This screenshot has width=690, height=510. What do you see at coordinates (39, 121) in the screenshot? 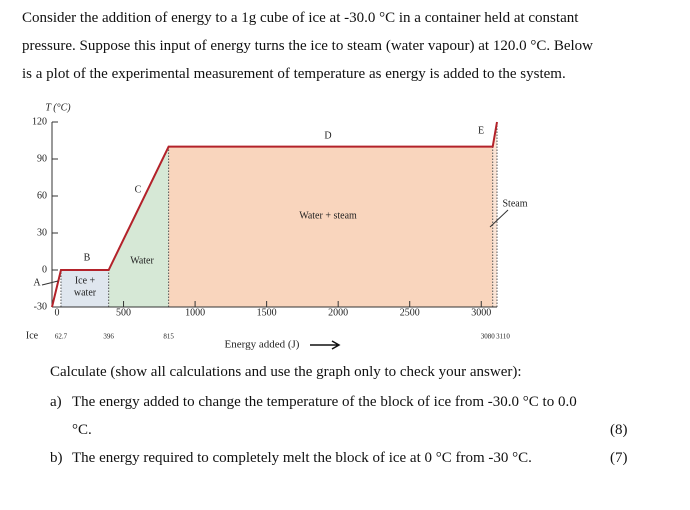
I see `y-tick-label: 120` at bounding box center [39, 121].